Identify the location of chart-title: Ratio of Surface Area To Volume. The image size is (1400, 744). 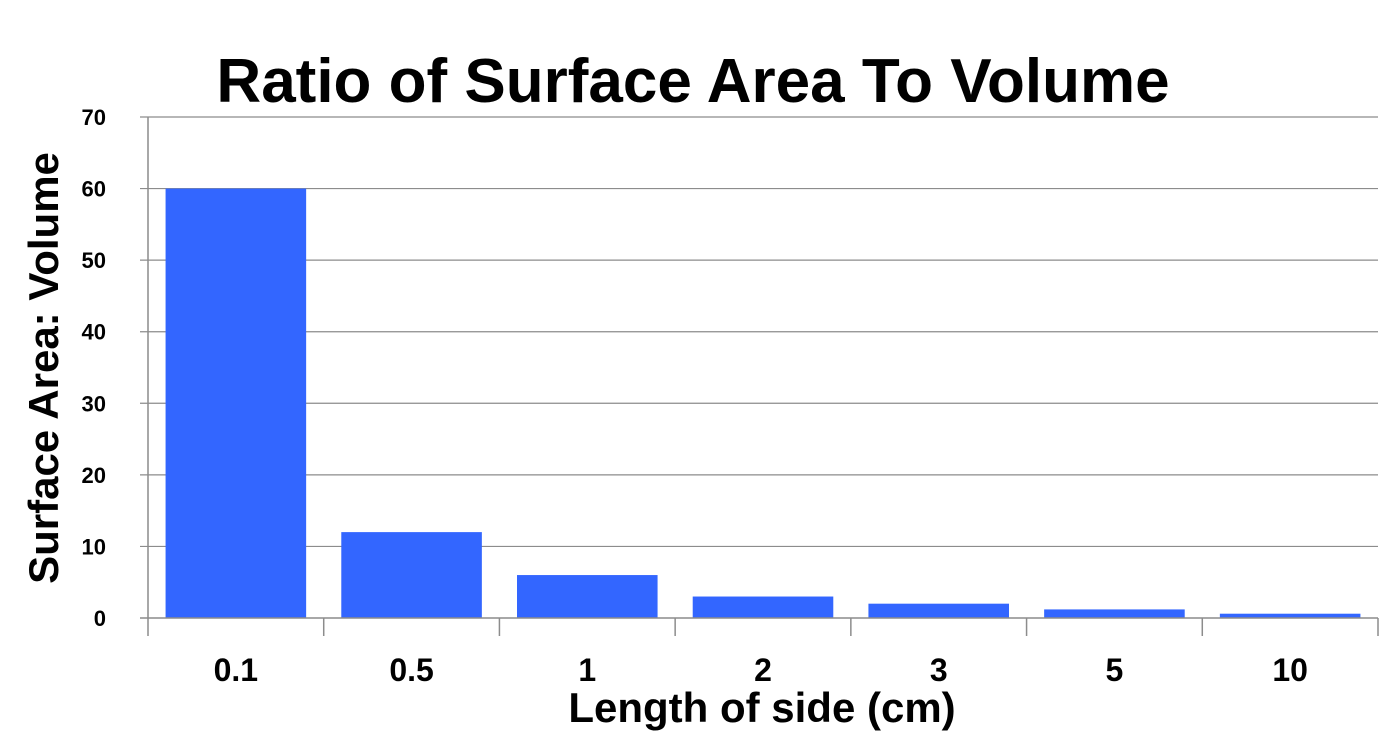
(692, 81).